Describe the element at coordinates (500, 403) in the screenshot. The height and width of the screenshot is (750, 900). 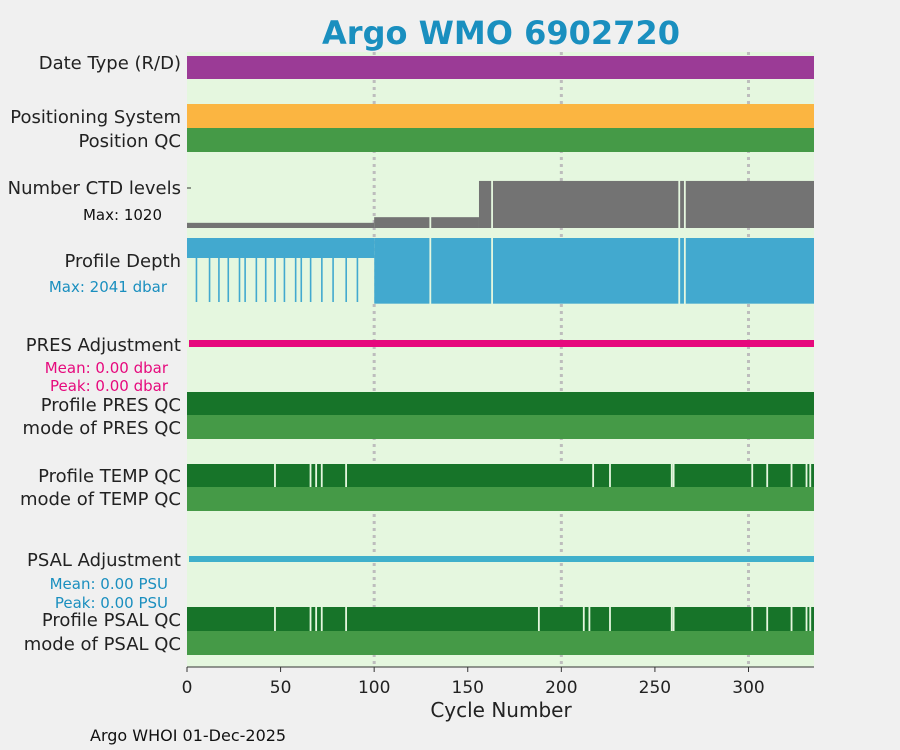
I see `band-profile-pres-qc` at that location.